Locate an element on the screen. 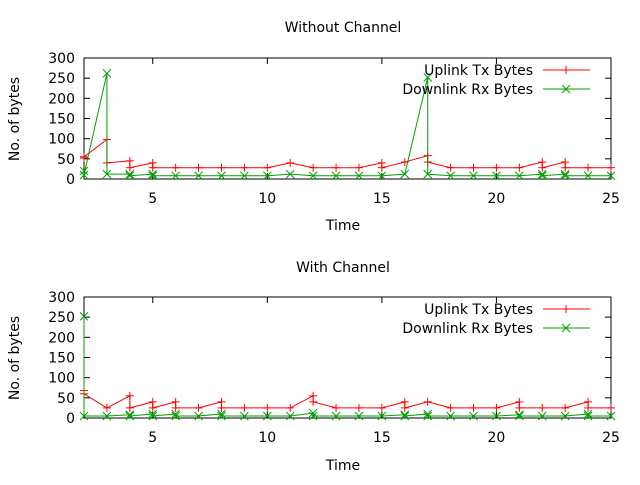 This screenshot has width=640, height=485. y-tick-label: 200 is located at coordinates (61, 338).